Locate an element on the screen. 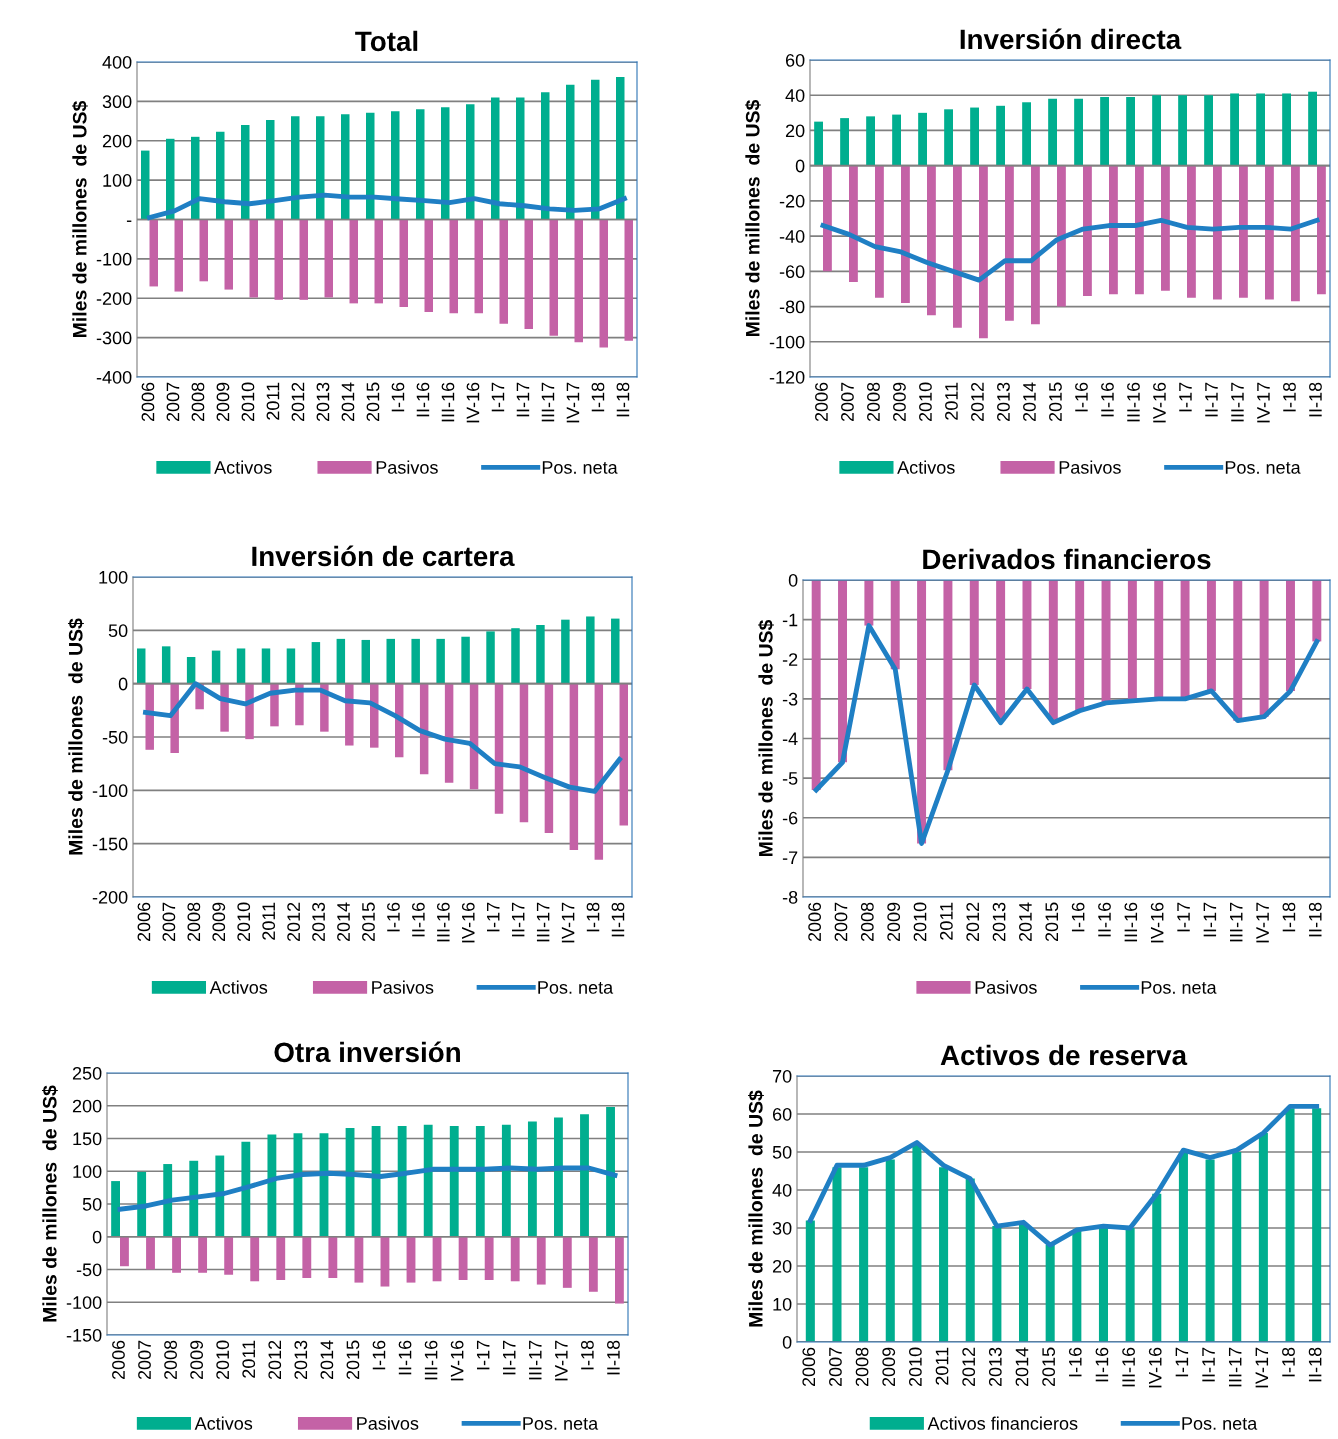 The image size is (1338, 1439). chart-title: Total is located at coordinates (386, 41).